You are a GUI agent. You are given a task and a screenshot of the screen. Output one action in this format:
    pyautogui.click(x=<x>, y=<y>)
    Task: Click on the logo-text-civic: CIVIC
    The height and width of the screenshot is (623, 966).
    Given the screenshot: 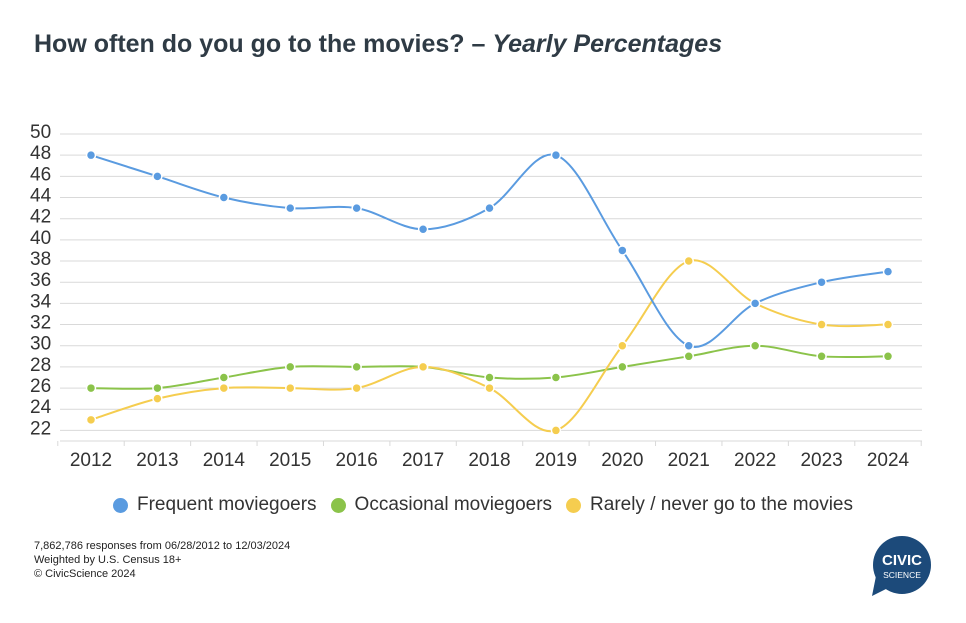 What is the action you would take?
    pyautogui.click(x=902, y=560)
    